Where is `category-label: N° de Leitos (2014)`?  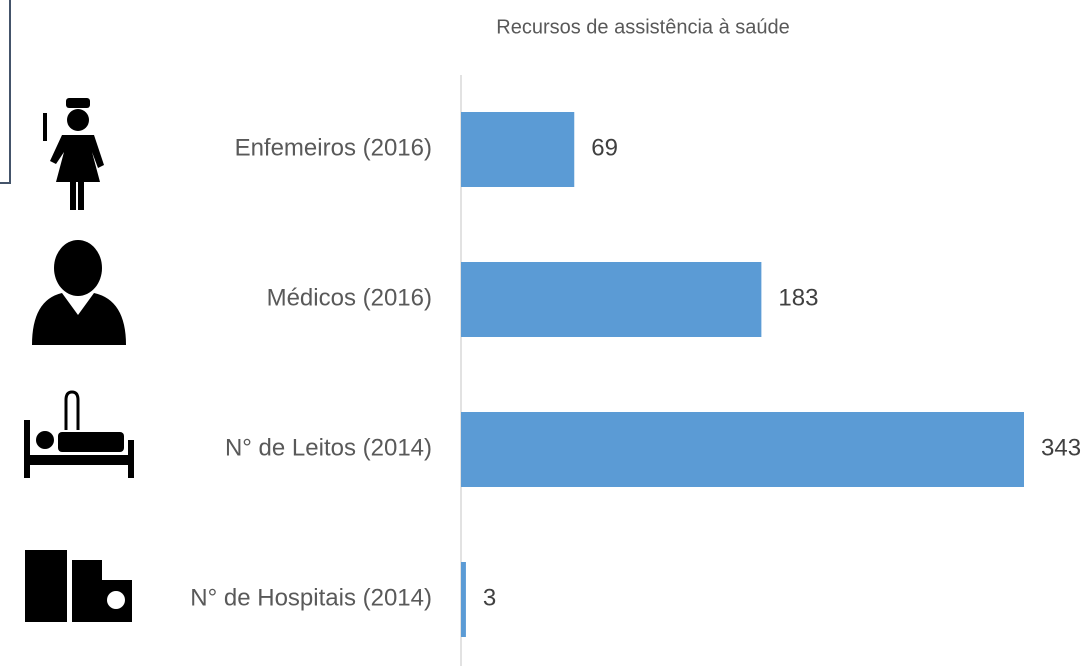 category-label: N° de Leitos (2014) is located at coordinates (328, 447).